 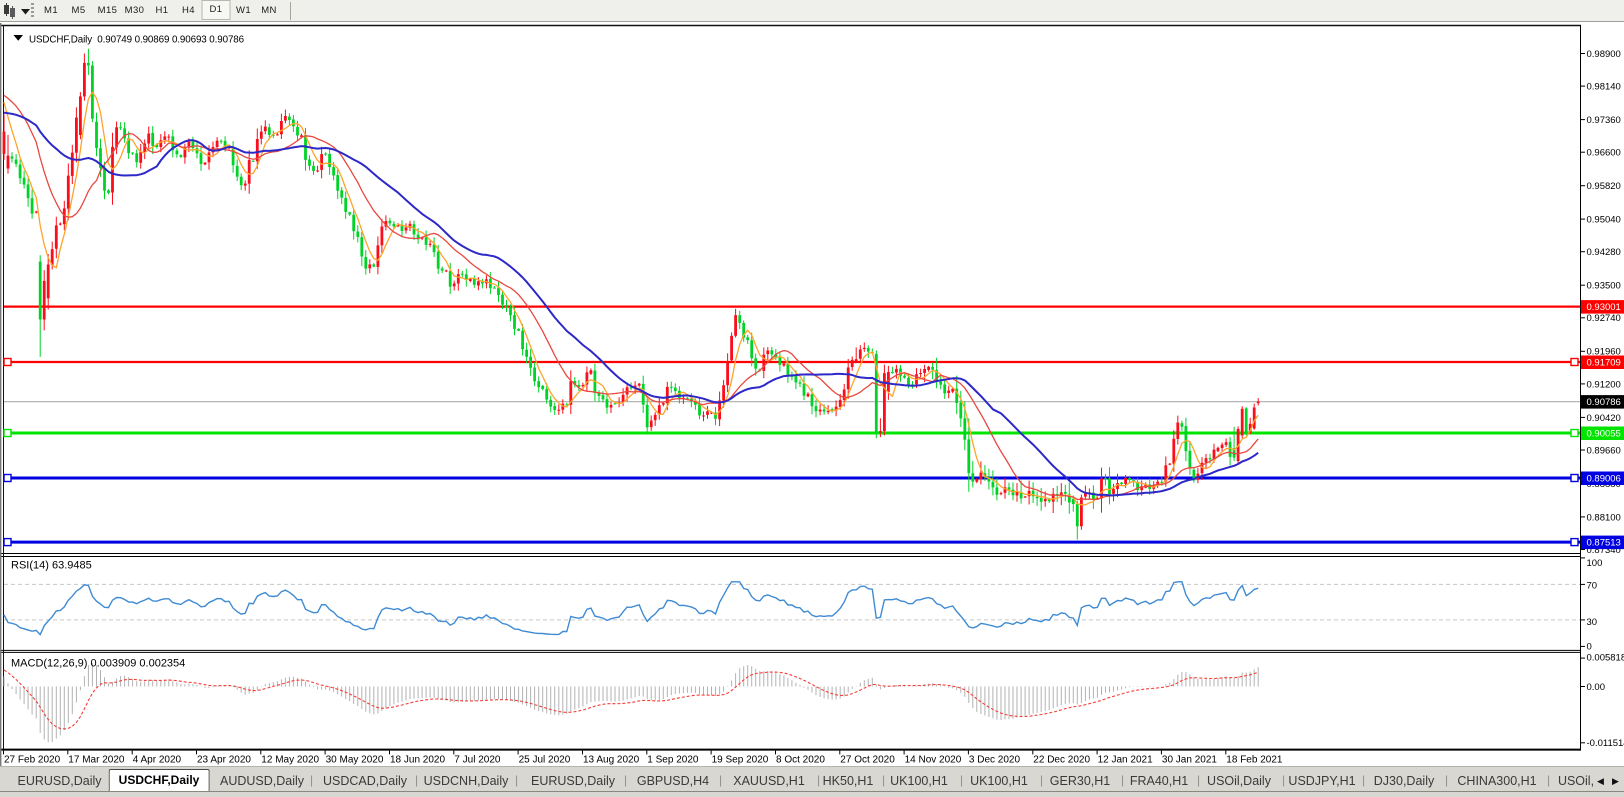 I want to click on svg-text: 23 Apr 2020, so click(x=224, y=760).